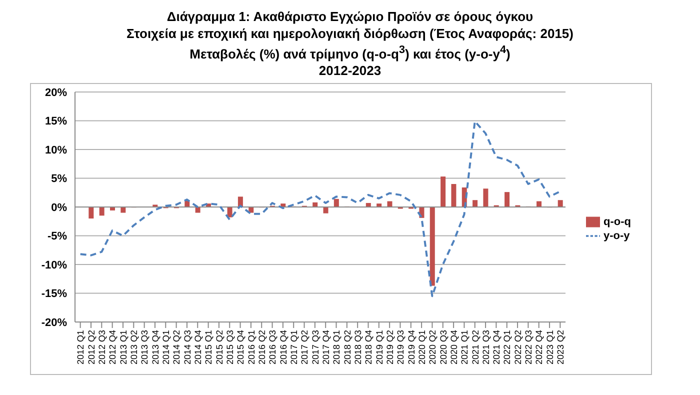 The image size is (700, 395). Describe the element at coordinates (617, 222) in the screenshot. I see `legend-label: q-o-q` at that location.